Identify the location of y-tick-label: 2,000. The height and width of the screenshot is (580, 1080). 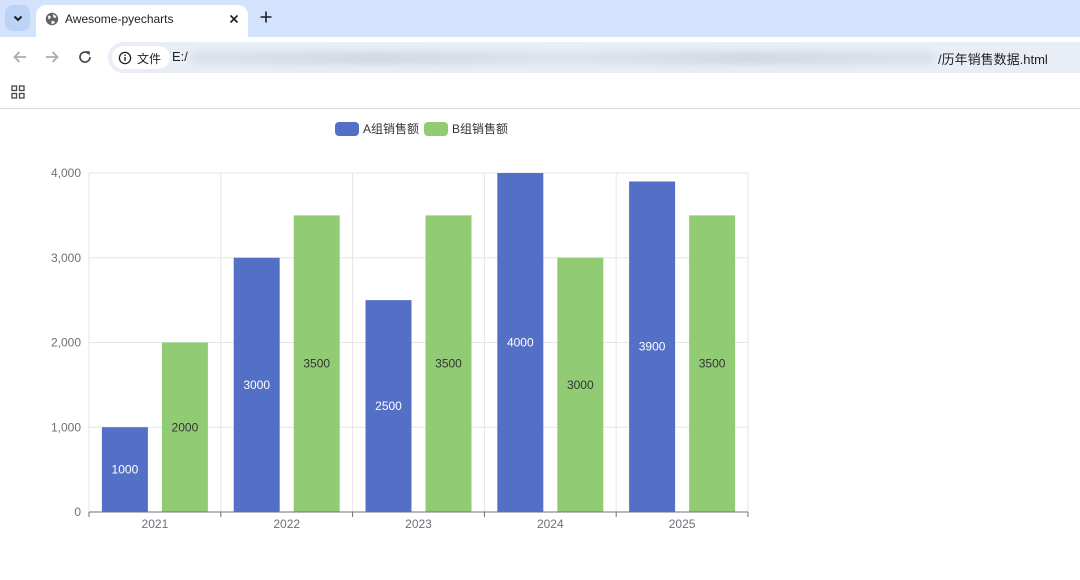
(66, 343).